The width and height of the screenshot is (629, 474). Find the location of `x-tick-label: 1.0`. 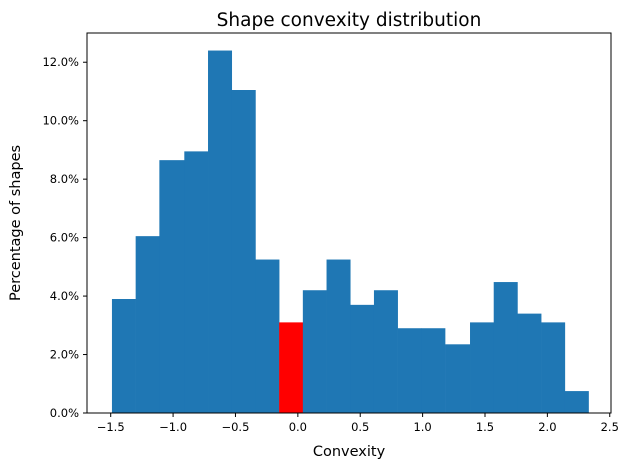

x-tick-label: 1.0 is located at coordinates (422, 427).